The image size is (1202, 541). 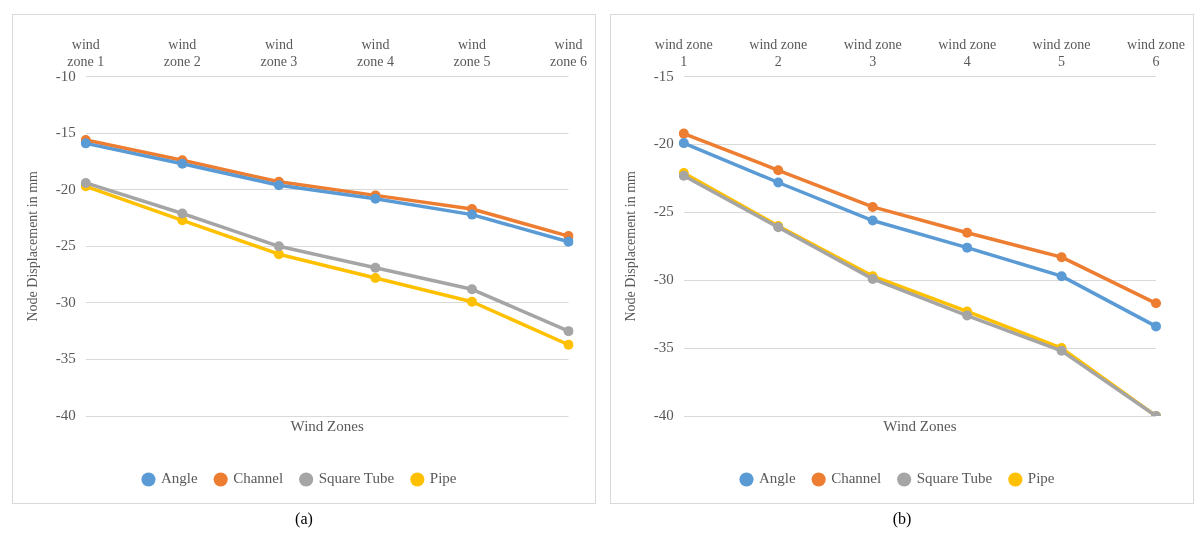 What do you see at coordinates (65, 75) in the screenshot?
I see `y-tick-label: -10` at bounding box center [65, 75].